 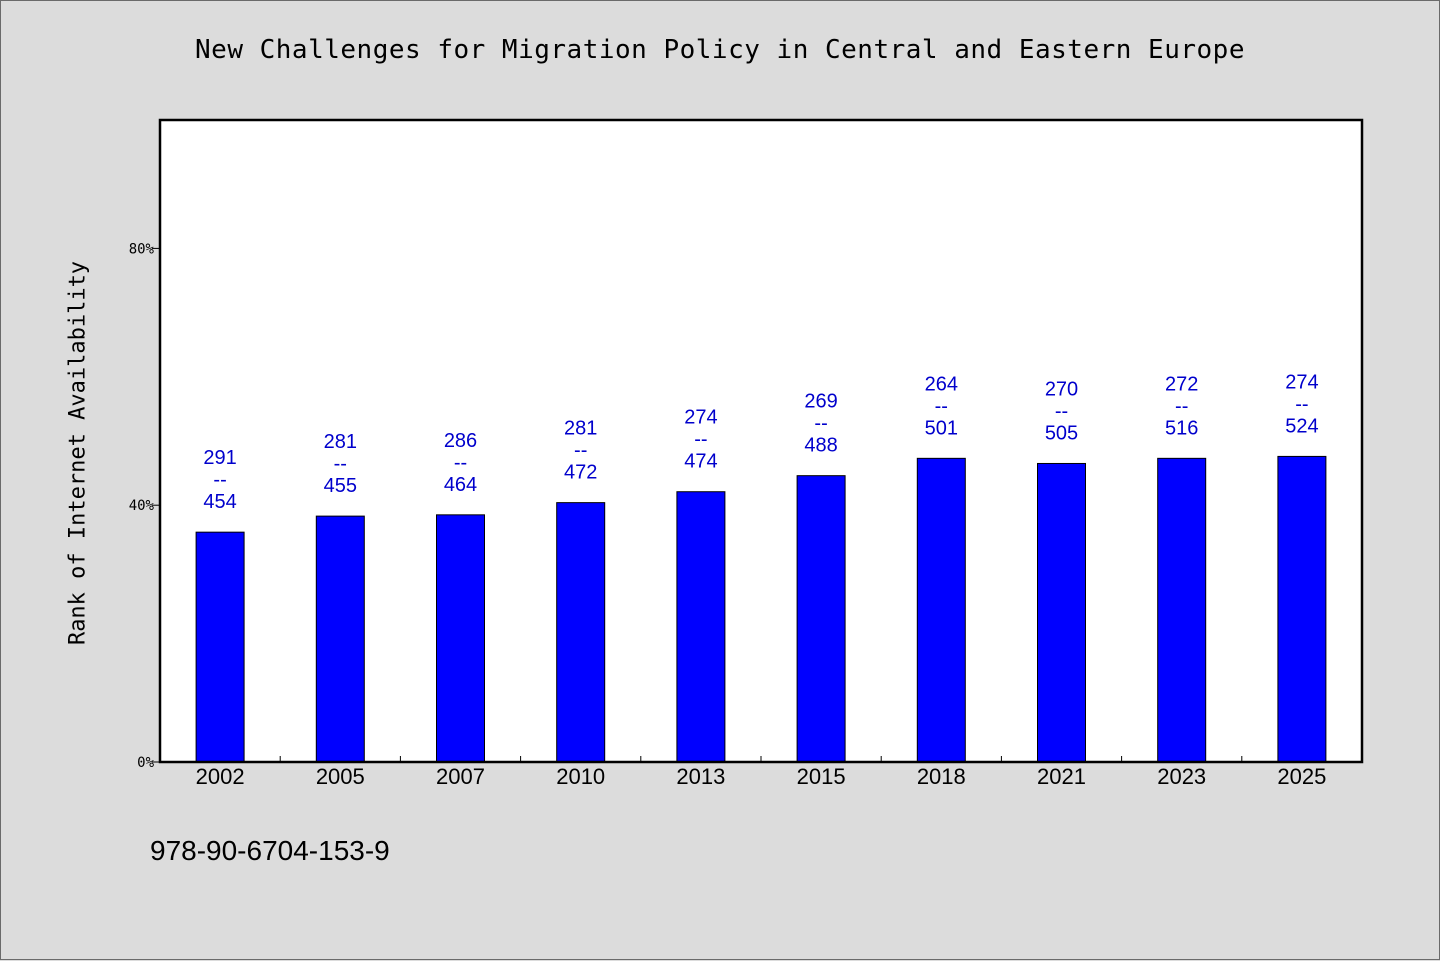 I want to click on data-label-denominator-2015: 488, so click(x=820, y=446).